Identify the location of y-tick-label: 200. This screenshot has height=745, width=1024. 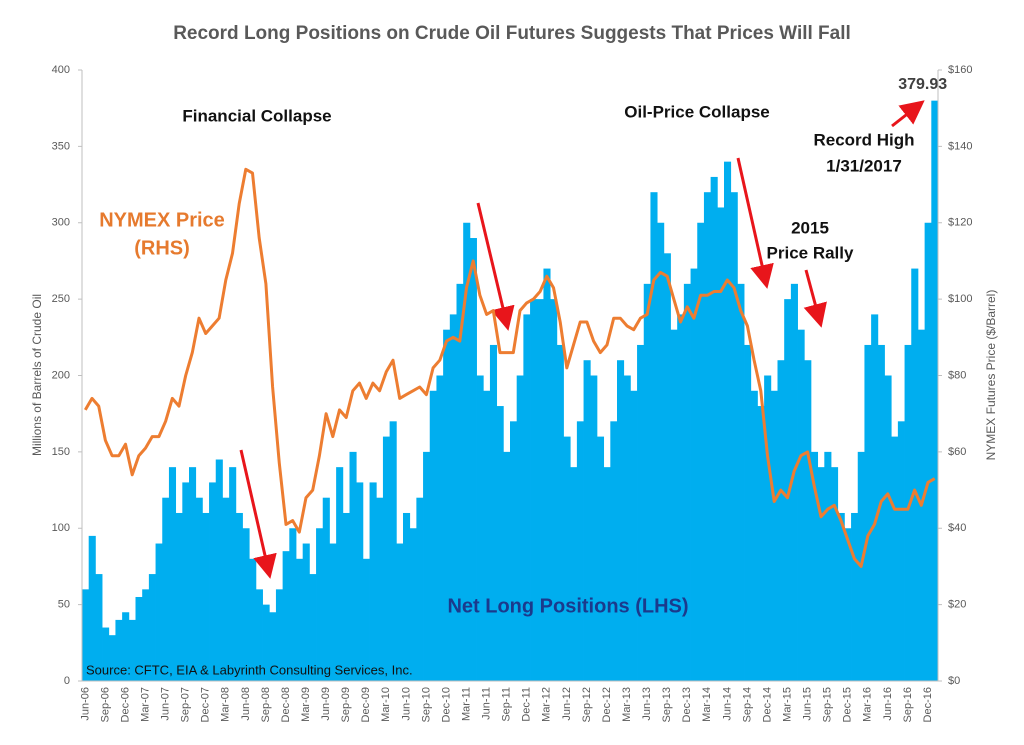
(61, 375).